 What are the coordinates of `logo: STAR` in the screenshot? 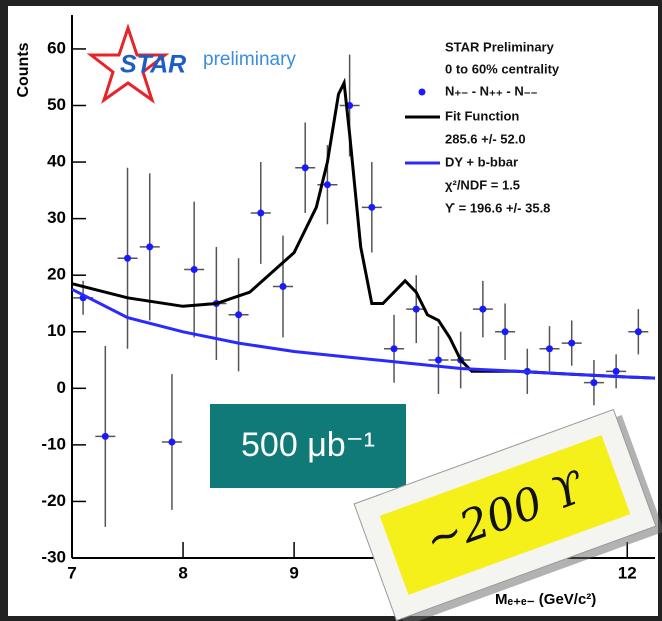 It's located at (153, 65).